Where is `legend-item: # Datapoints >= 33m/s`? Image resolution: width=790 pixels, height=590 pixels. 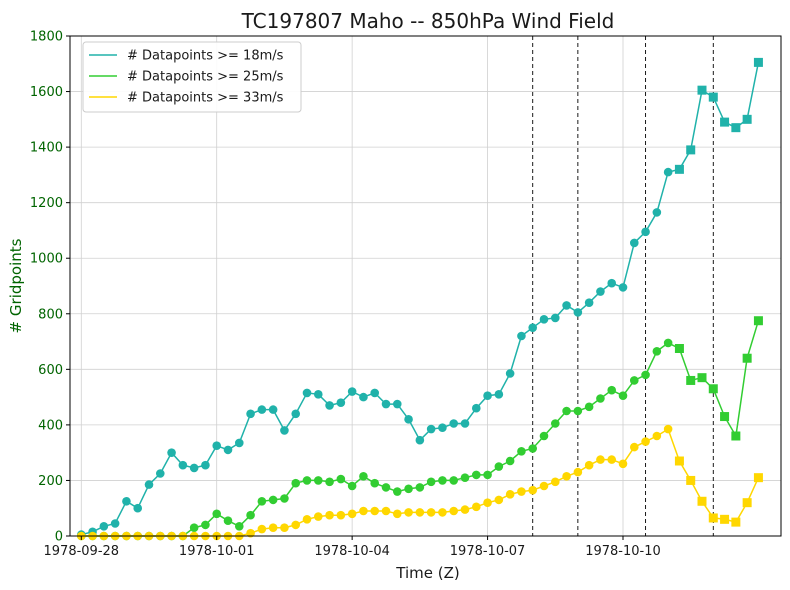 legend-item: # Datapoints >= 33m/s is located at coordinates (186, 98).